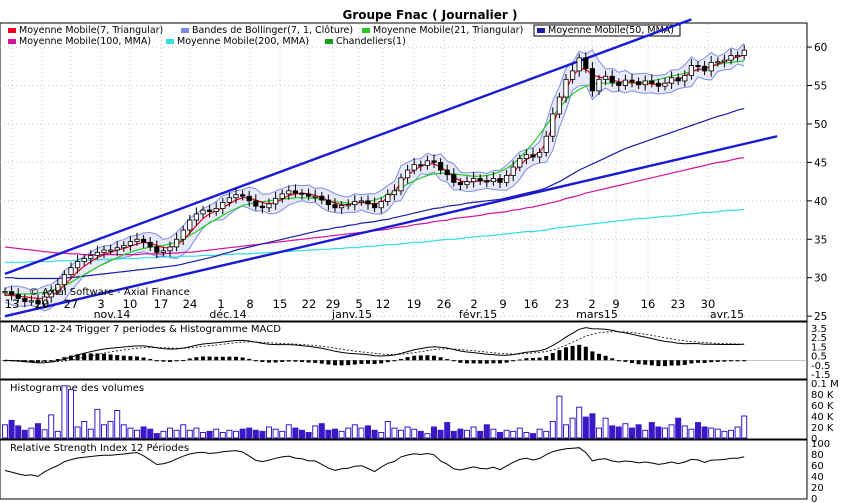  What do you see at coordinates (91, 30) in the screenshot?
I see `legend-label: Moyenne Mobile(7, Triangular)` at bounding box center [91, 30].